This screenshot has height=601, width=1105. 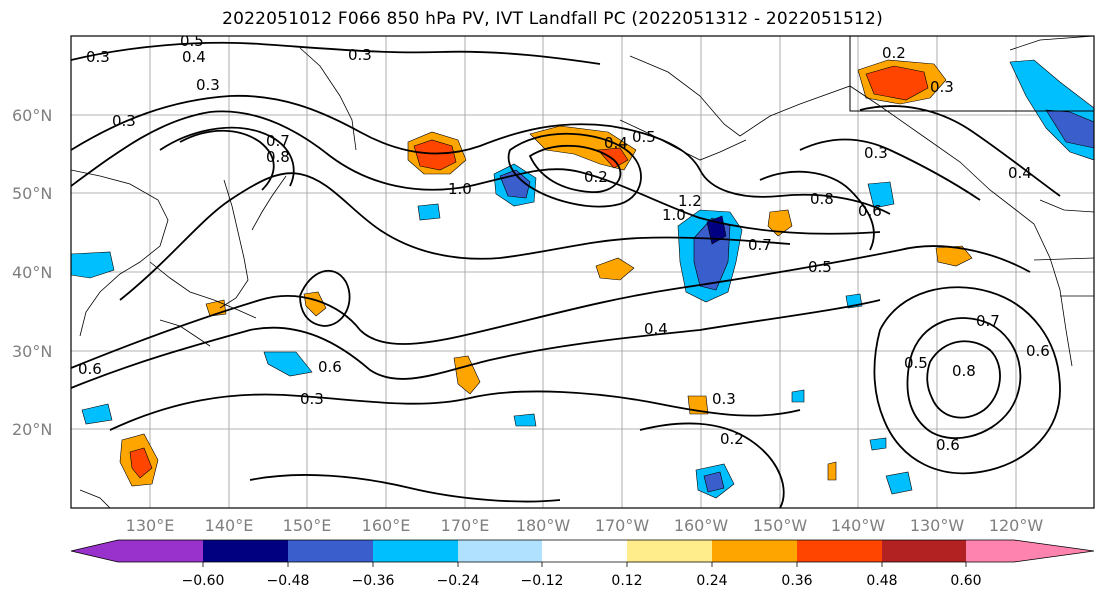 I want to click on lat-label-30n: 30°N, so click(x=32, y=351).